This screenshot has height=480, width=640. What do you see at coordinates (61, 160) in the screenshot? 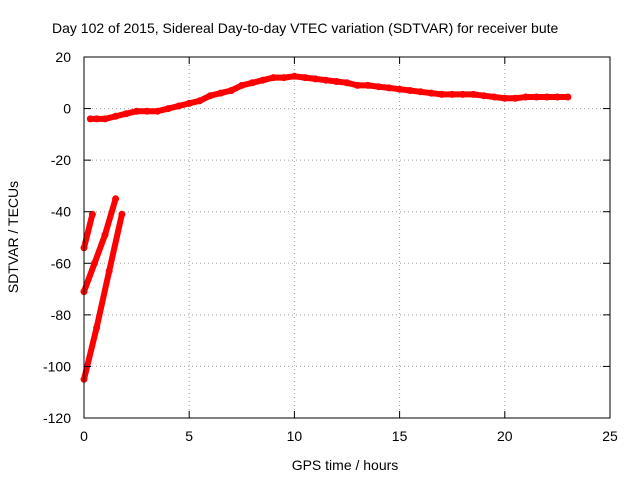
I see `y-tick-label: -20` at bounding box center [61, 160].